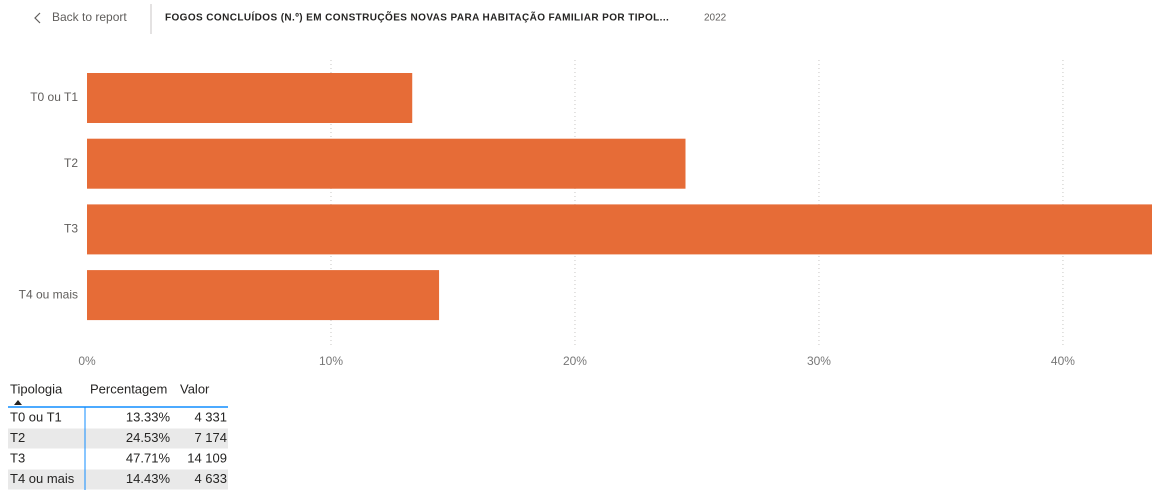  Describe the element at coordinates (89, 17) in the screenshot. I see `back-button: Back to report` at that location.